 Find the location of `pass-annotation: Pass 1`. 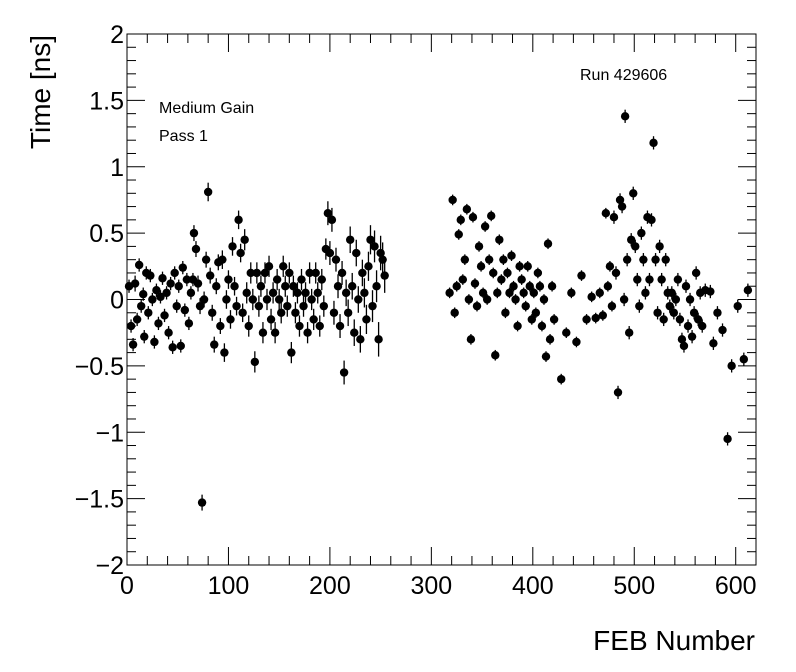

pass-annotation: Pass 1 is located at coordinates (183, 136).